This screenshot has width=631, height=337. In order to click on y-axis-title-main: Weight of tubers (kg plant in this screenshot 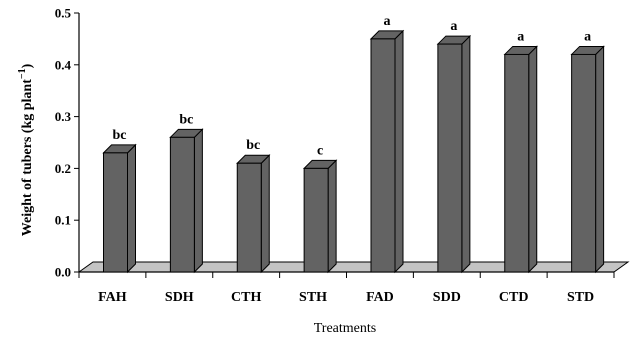, I will do `click(27, 157)`.